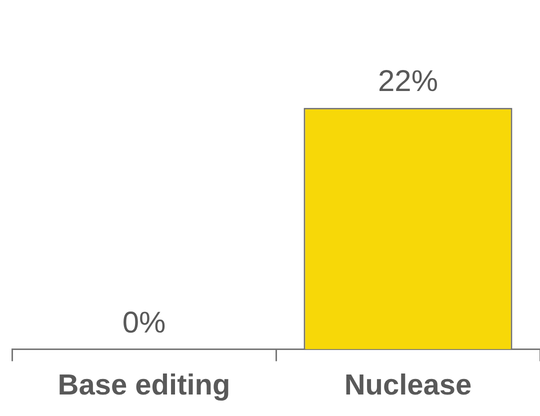 This screenshot has width=540, height=416. What do you see at coordinates (408, 386) in the screenshot?
I see `x-tick-label: Nuclease` at bounding box center [408, 386].